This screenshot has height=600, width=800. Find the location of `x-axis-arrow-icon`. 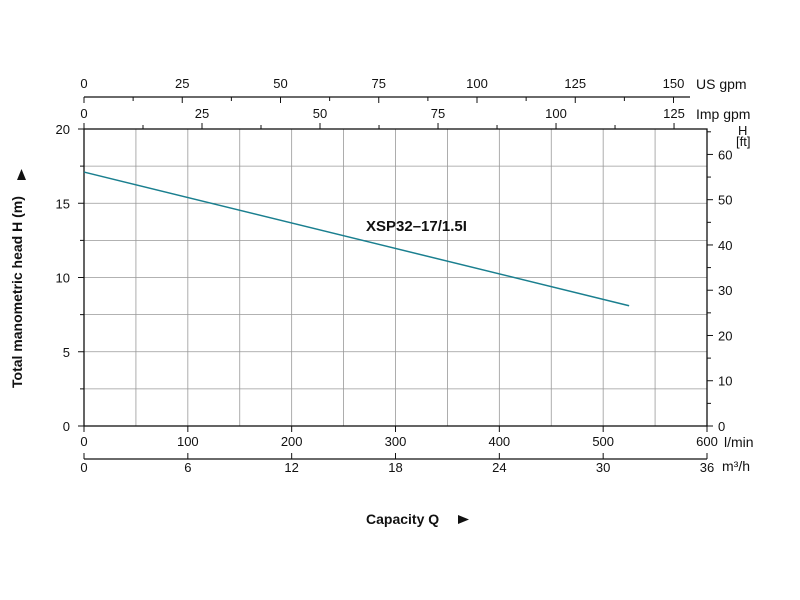

x-axis-arrow-icon is located at coordinates (463, 519).